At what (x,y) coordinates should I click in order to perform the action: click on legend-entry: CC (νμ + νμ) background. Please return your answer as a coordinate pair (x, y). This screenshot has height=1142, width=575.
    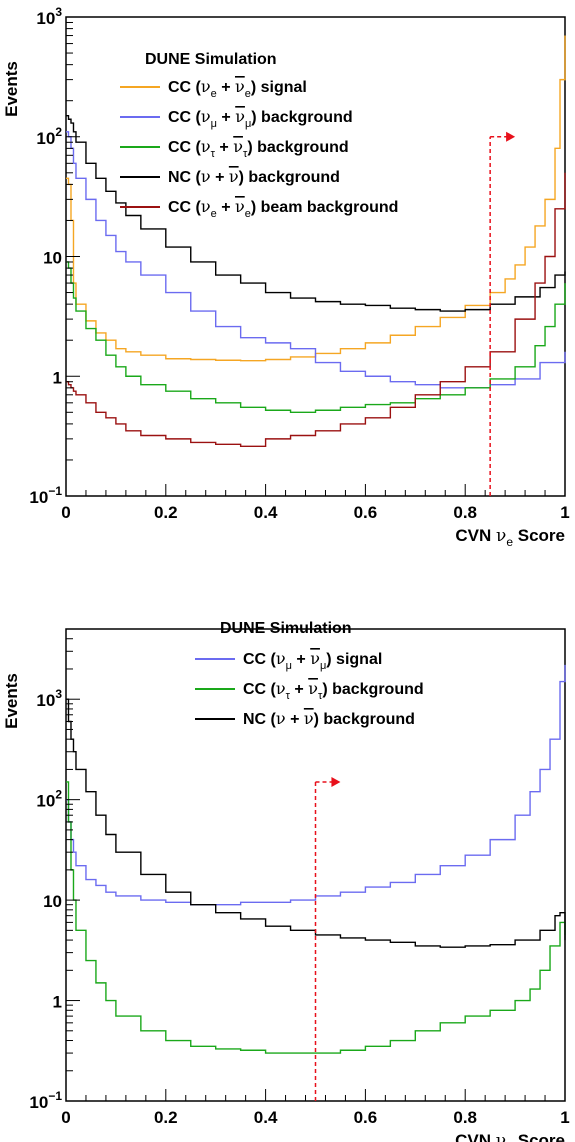
    Looking at the image, I should click on (260, 118).